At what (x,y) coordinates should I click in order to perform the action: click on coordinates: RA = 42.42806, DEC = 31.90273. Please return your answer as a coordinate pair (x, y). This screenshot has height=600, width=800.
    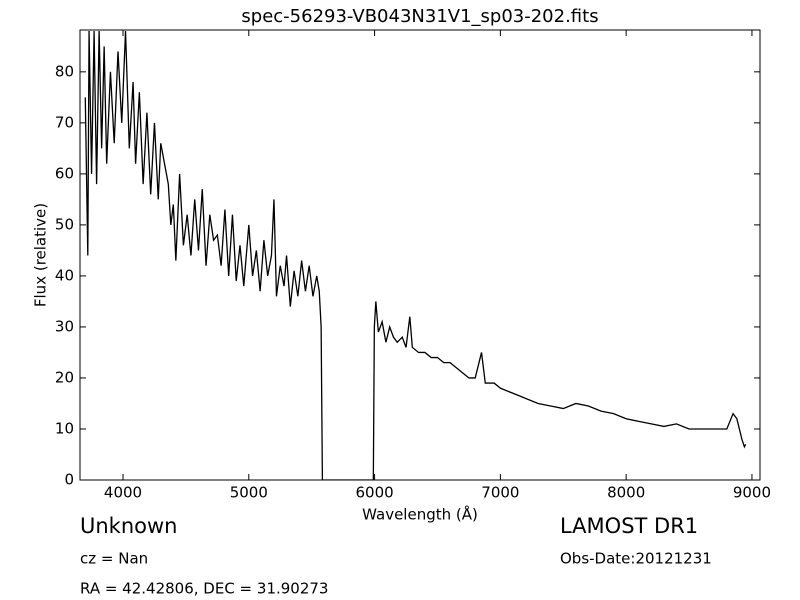
    Looking at the image, I should click on (204, 589).